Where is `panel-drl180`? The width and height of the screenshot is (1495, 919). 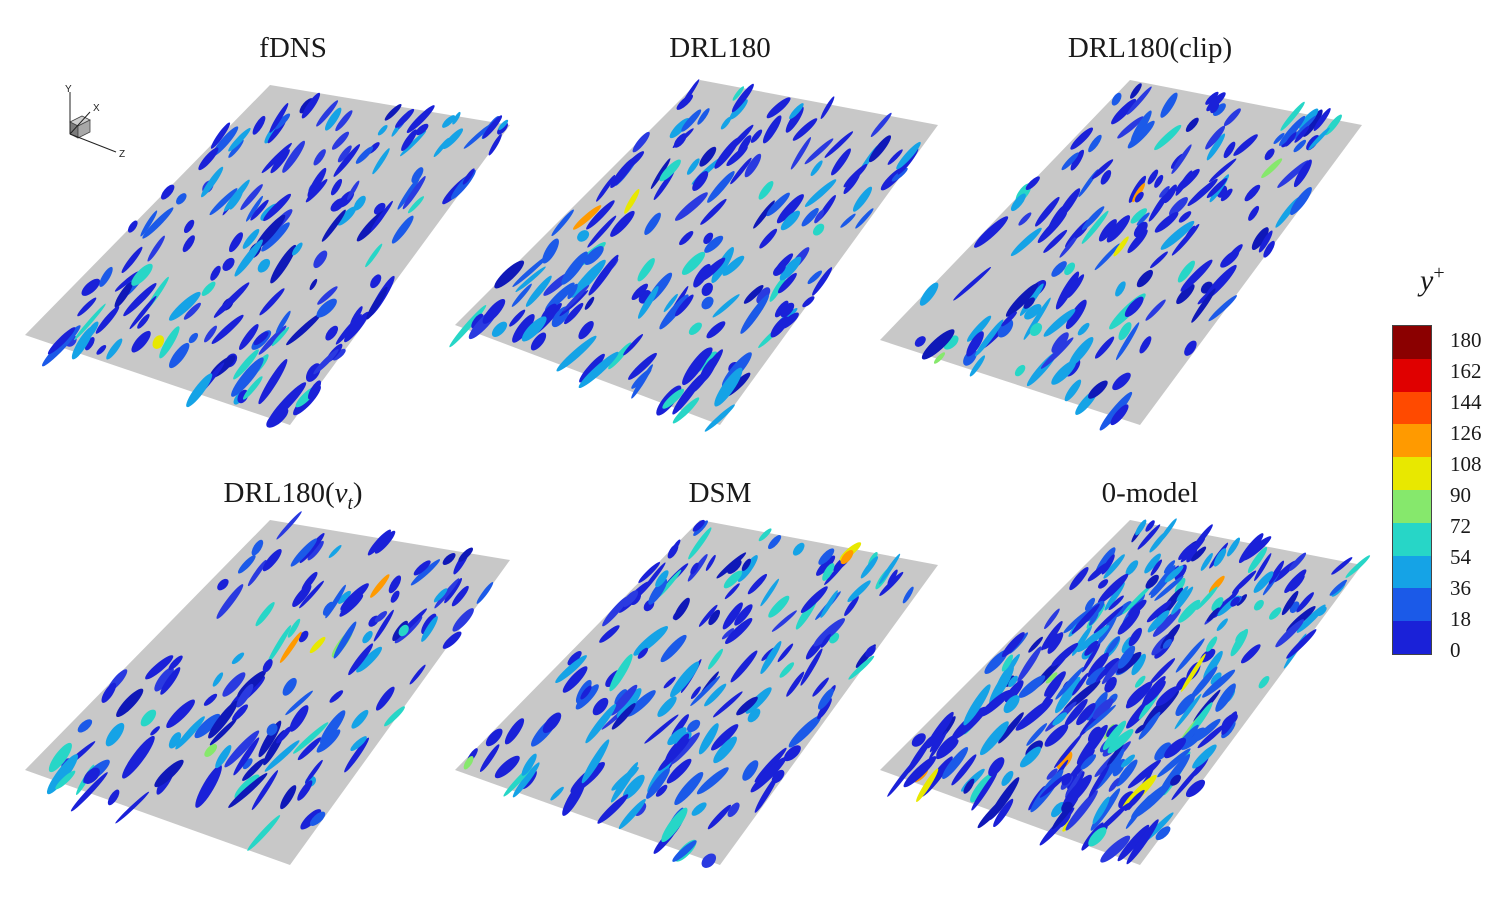
panel-drl180 is located at coordinates (693, 255).